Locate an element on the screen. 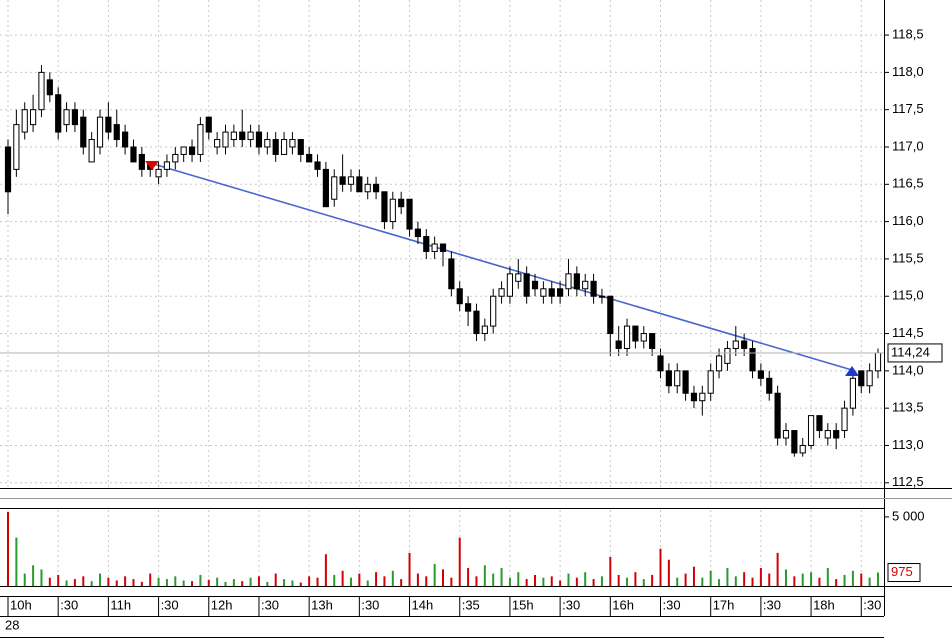 The width and height of the screenshot is (952, 639). x-tick-label: 15h is located at coordinates (523, 604).